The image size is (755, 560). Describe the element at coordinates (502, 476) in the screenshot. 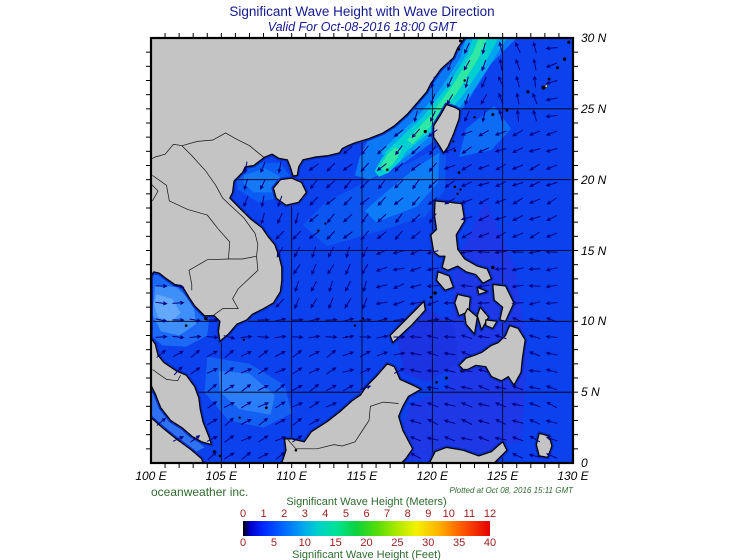

I see `lon-tick-label: 125 E` at that location.